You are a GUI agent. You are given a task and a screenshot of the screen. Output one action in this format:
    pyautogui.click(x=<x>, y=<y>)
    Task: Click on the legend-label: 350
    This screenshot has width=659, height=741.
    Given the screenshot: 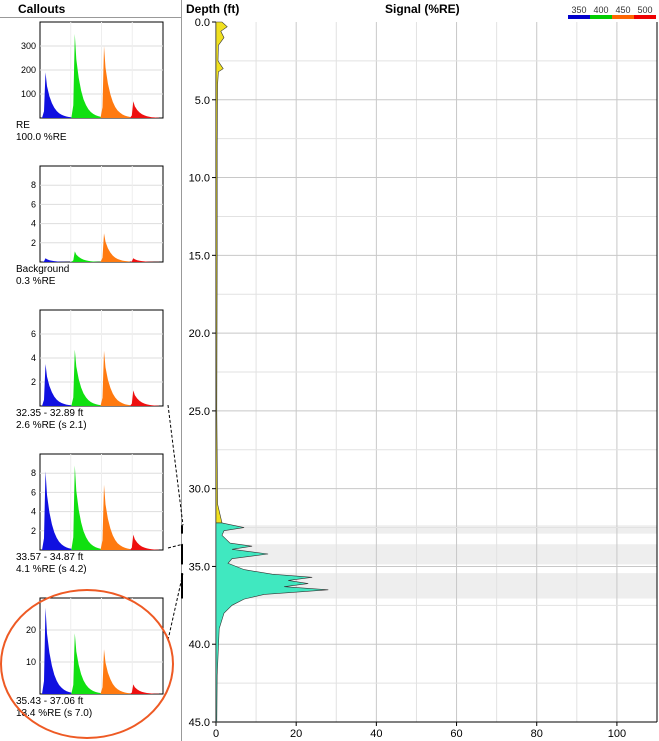 What is the action you would take?
    pyautogui.click(x=579, y=10)
    